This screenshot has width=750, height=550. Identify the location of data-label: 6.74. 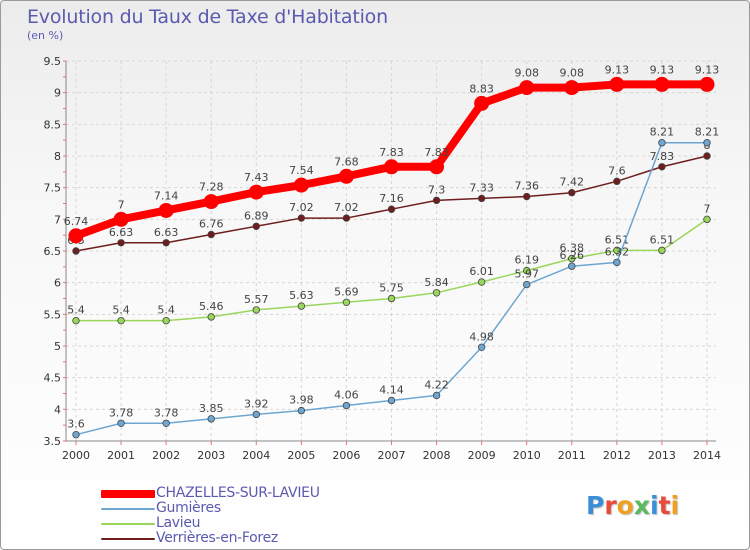
(76, 221).